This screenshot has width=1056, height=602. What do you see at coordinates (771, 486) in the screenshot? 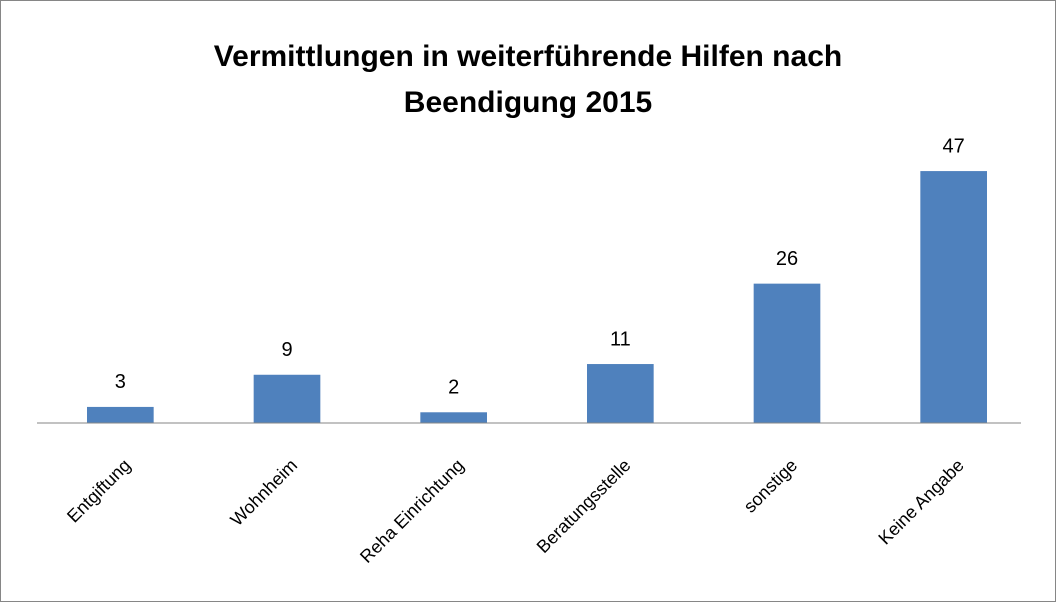
I see `x-tick-label: sonstige` at bounding box center [771, 486].